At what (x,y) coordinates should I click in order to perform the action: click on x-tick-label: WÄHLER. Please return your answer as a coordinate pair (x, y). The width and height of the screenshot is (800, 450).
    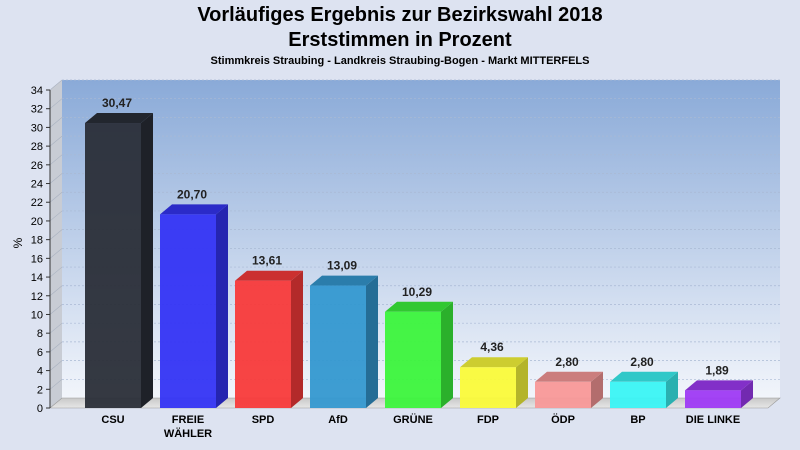
    Looking at the image, I should click on (188, 433).